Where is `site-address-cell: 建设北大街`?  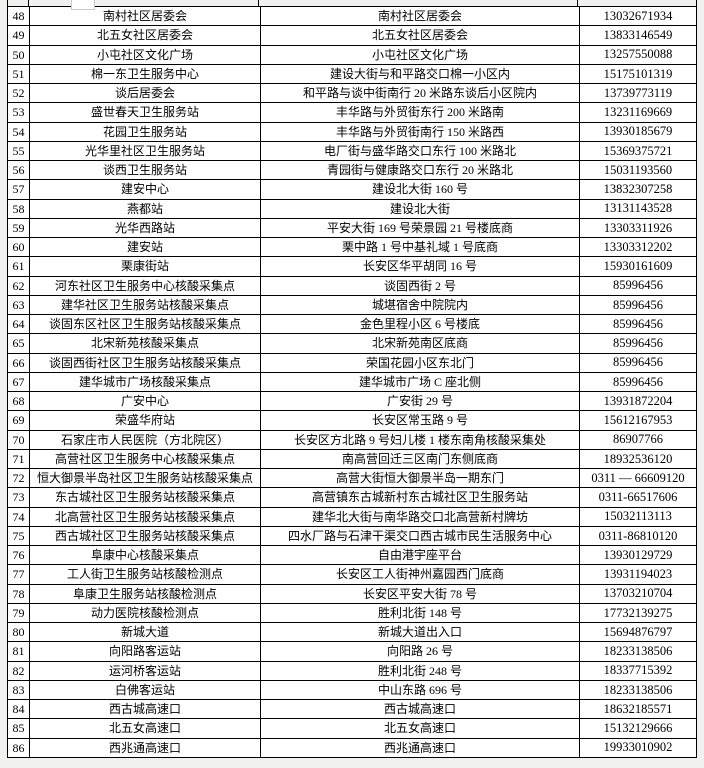 site-address-cell: 建设北大街 is located at coordinates (420, 208).